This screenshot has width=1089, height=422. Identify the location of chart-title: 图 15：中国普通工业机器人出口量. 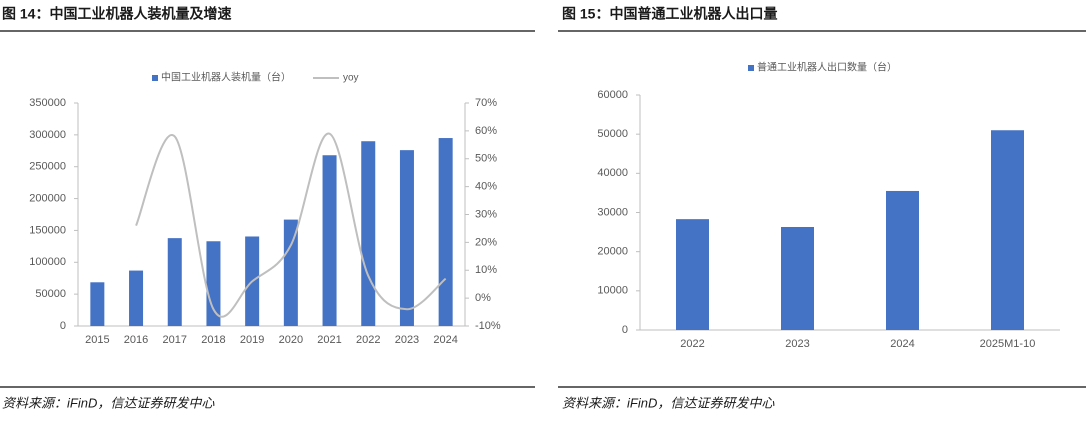
(669, 14).